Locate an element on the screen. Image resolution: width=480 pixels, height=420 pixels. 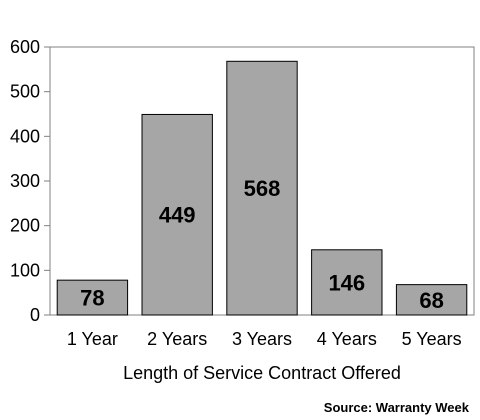
x-axis: 1 Year 2 Years 3 Years 4 Years 5 Years is located at coordinates (264, 339).